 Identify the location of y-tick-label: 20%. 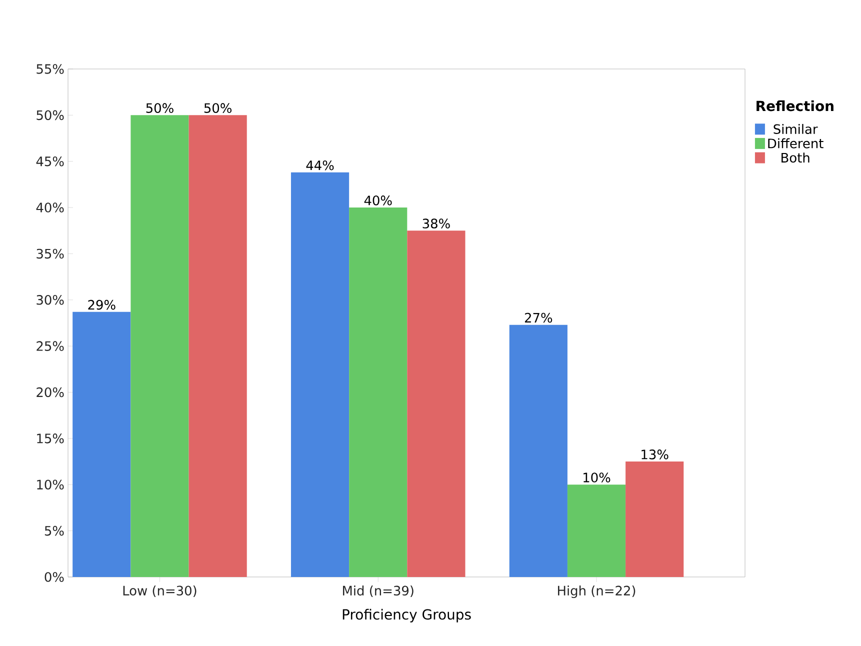
(50, 392).